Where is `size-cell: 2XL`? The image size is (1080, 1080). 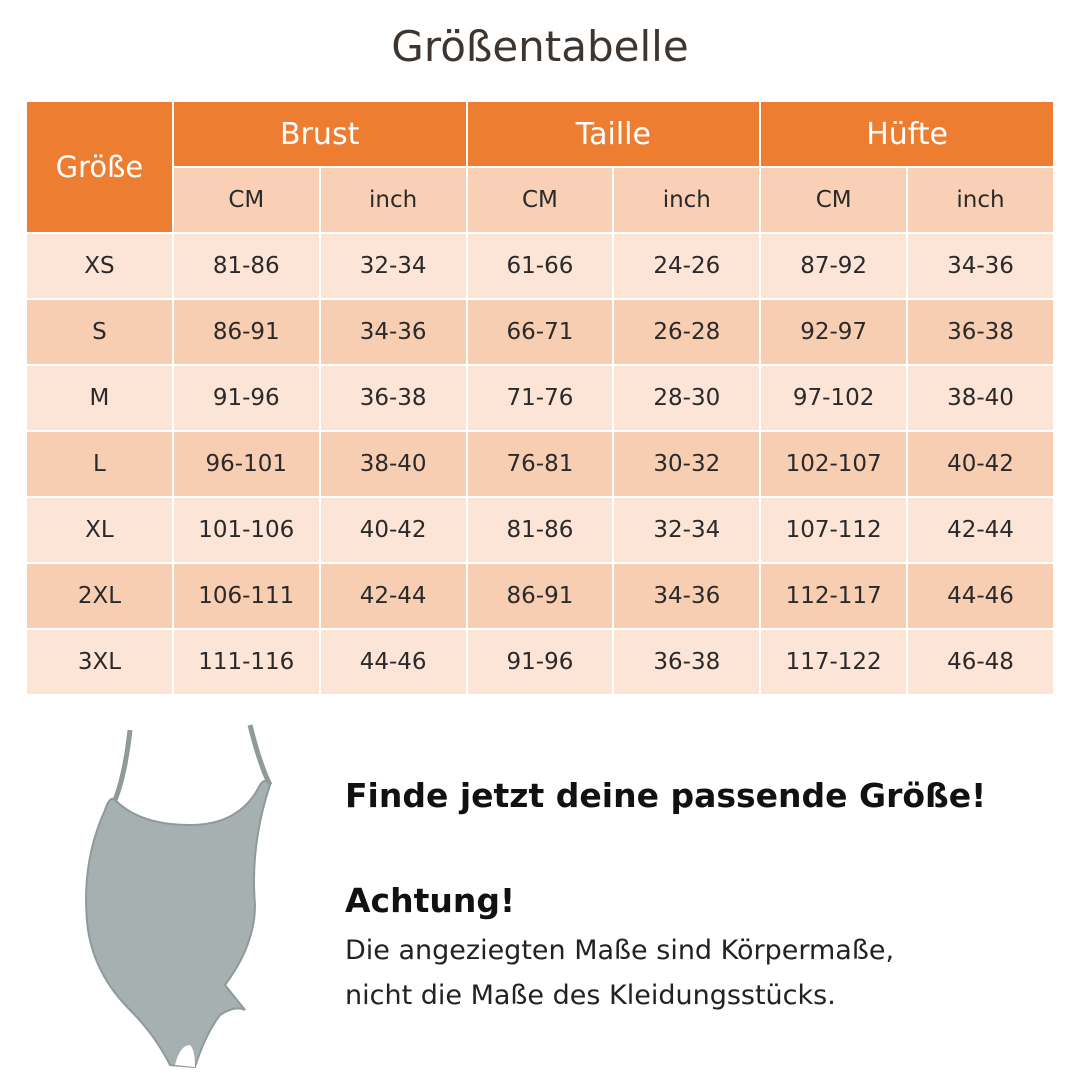
size-cell: 2XL is located at coordinates (99, 596).